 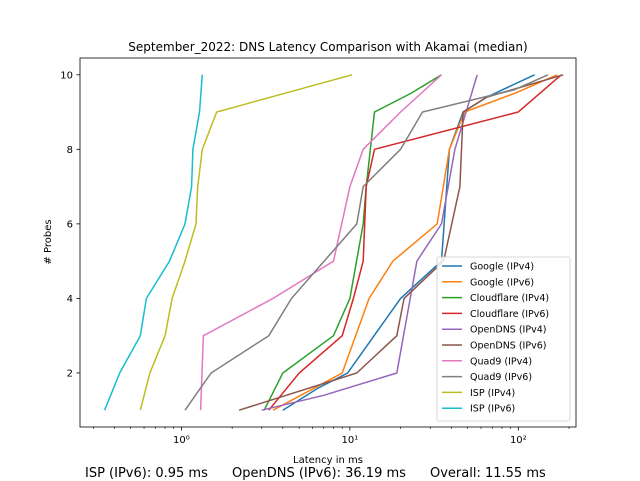 What do you see at coordinates (66, 75) in the screenshot?
I see `y-tick-label: 10` at bounding box center [66, 75].